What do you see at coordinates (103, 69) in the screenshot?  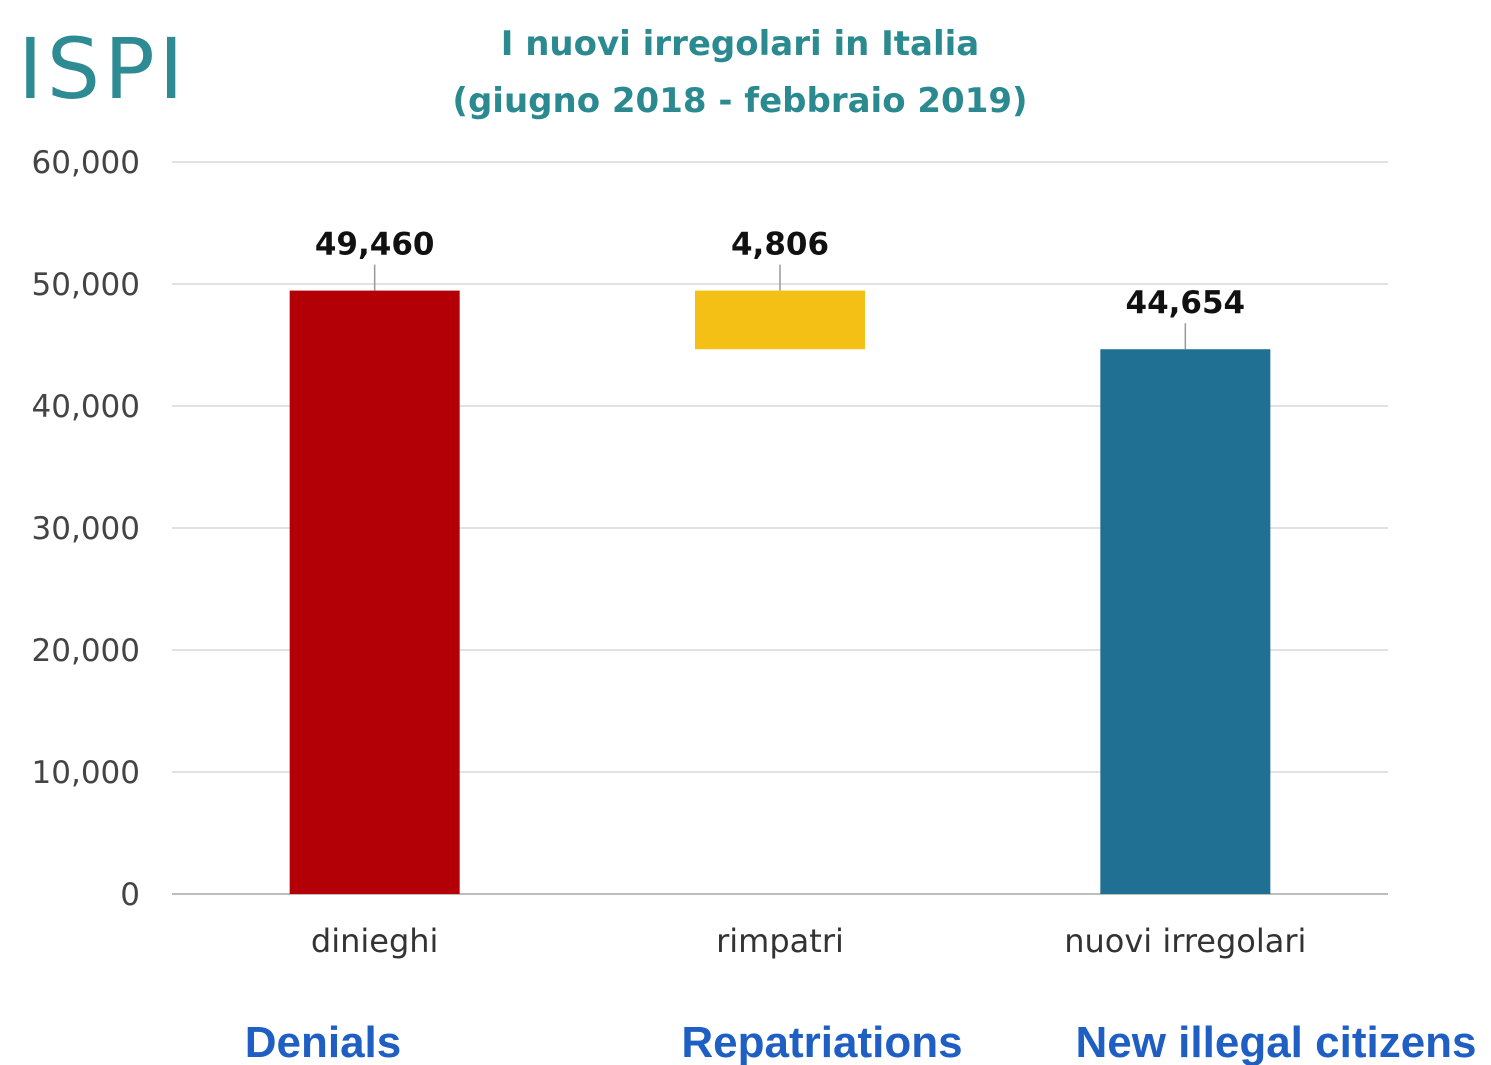 I see `ispi-logo: ISPI` at bounding box center [103, 69].